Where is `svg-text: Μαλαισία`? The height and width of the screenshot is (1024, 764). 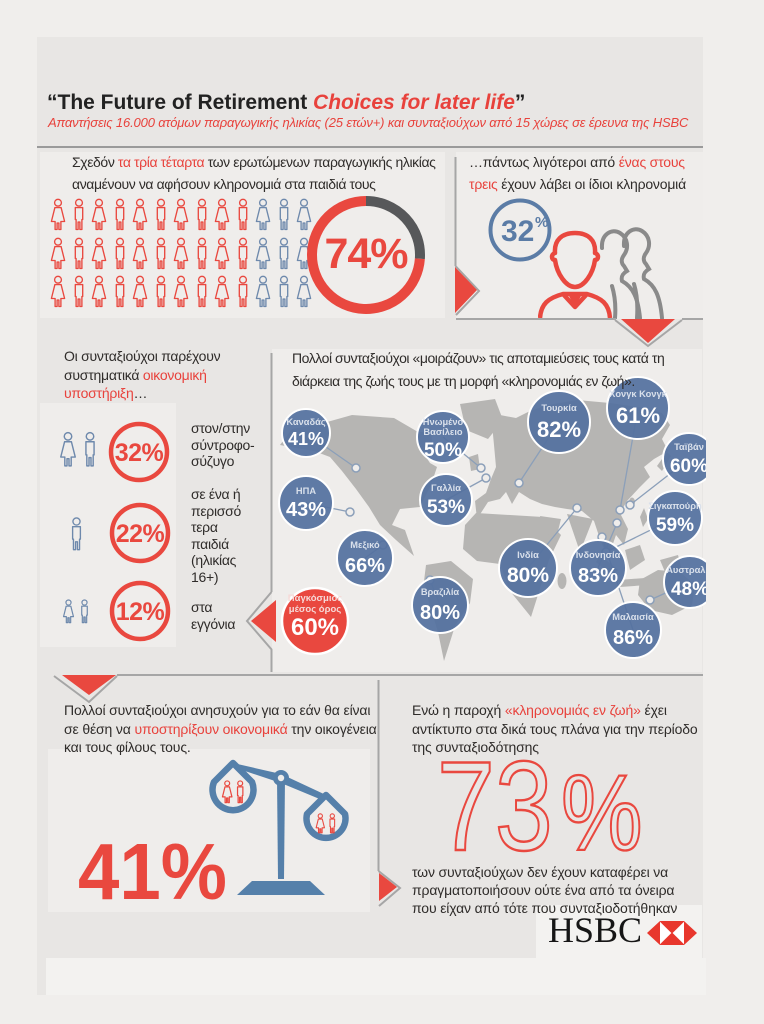
svg-text: Μαλαισία is located at coordinates (633, 617).